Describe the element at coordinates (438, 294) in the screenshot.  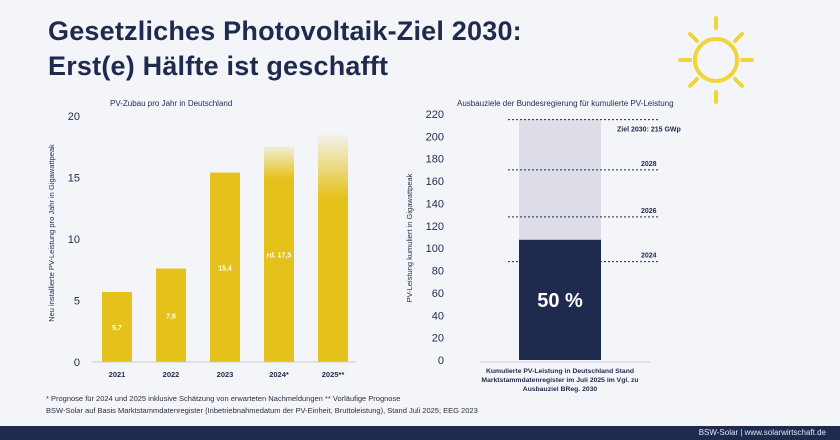
I see `chart2-ytick-3: 60` at that location.